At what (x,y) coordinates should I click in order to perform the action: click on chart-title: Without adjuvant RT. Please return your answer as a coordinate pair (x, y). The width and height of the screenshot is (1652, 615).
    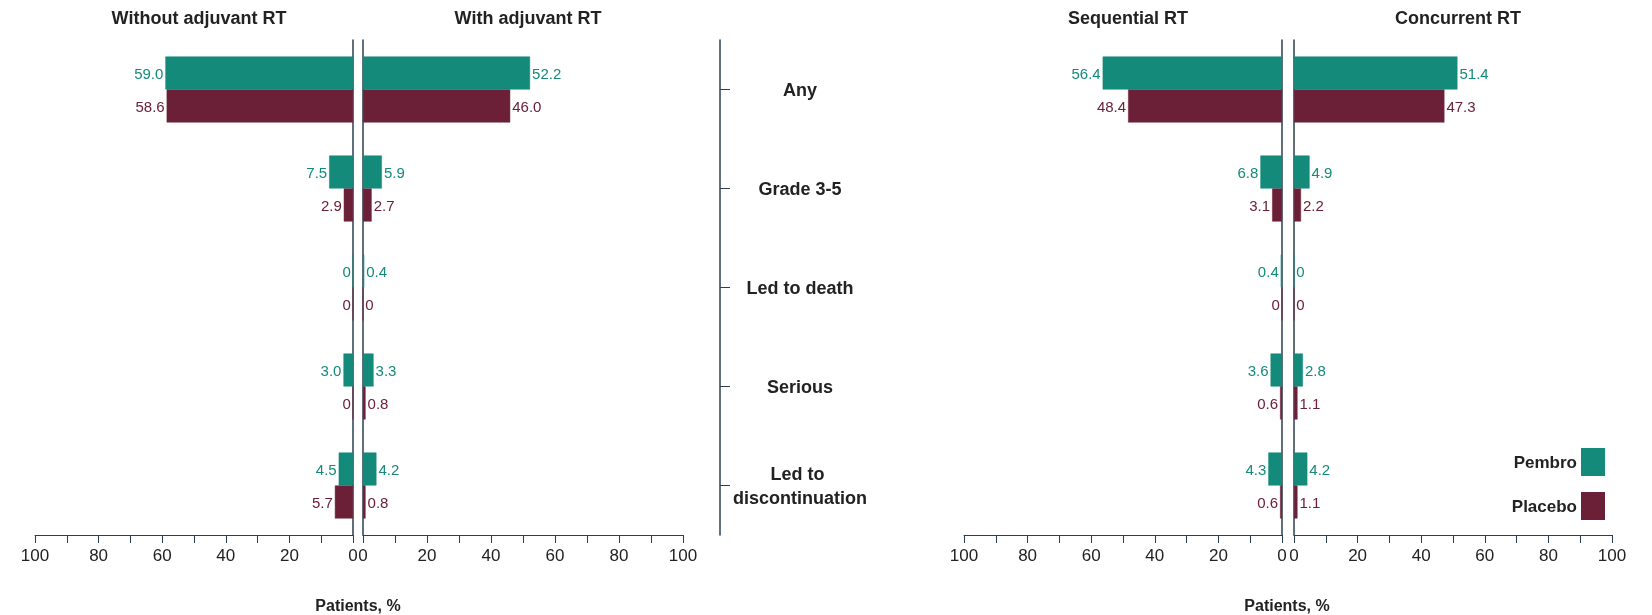
    Looking at the image, I should click on (199, 18).